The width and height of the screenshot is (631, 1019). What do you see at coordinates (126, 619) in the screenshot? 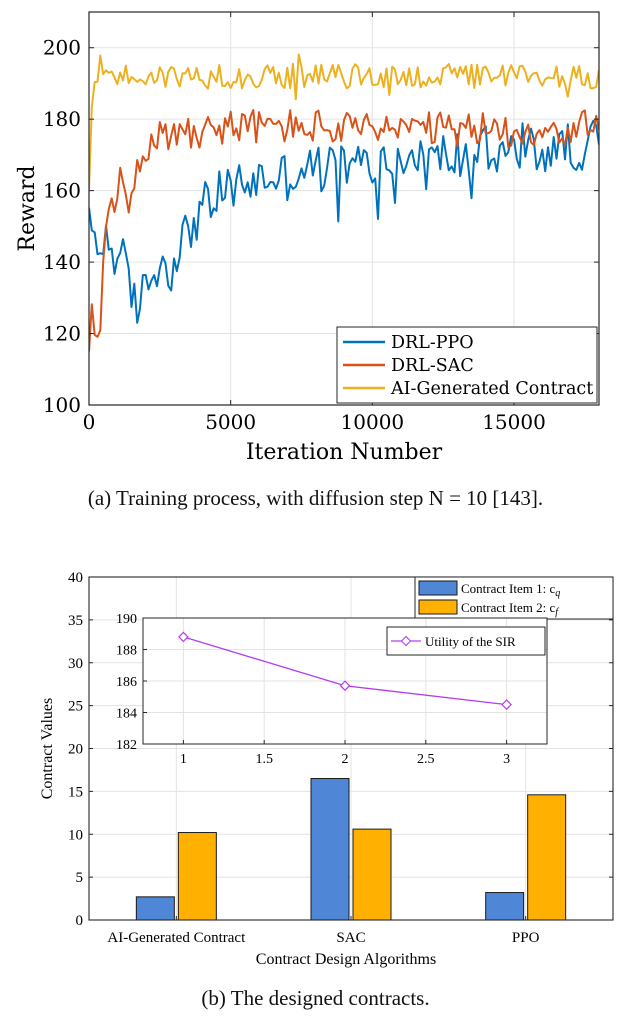
I see `inset-y-tick-label: 190` at bounding box center [126, 619].